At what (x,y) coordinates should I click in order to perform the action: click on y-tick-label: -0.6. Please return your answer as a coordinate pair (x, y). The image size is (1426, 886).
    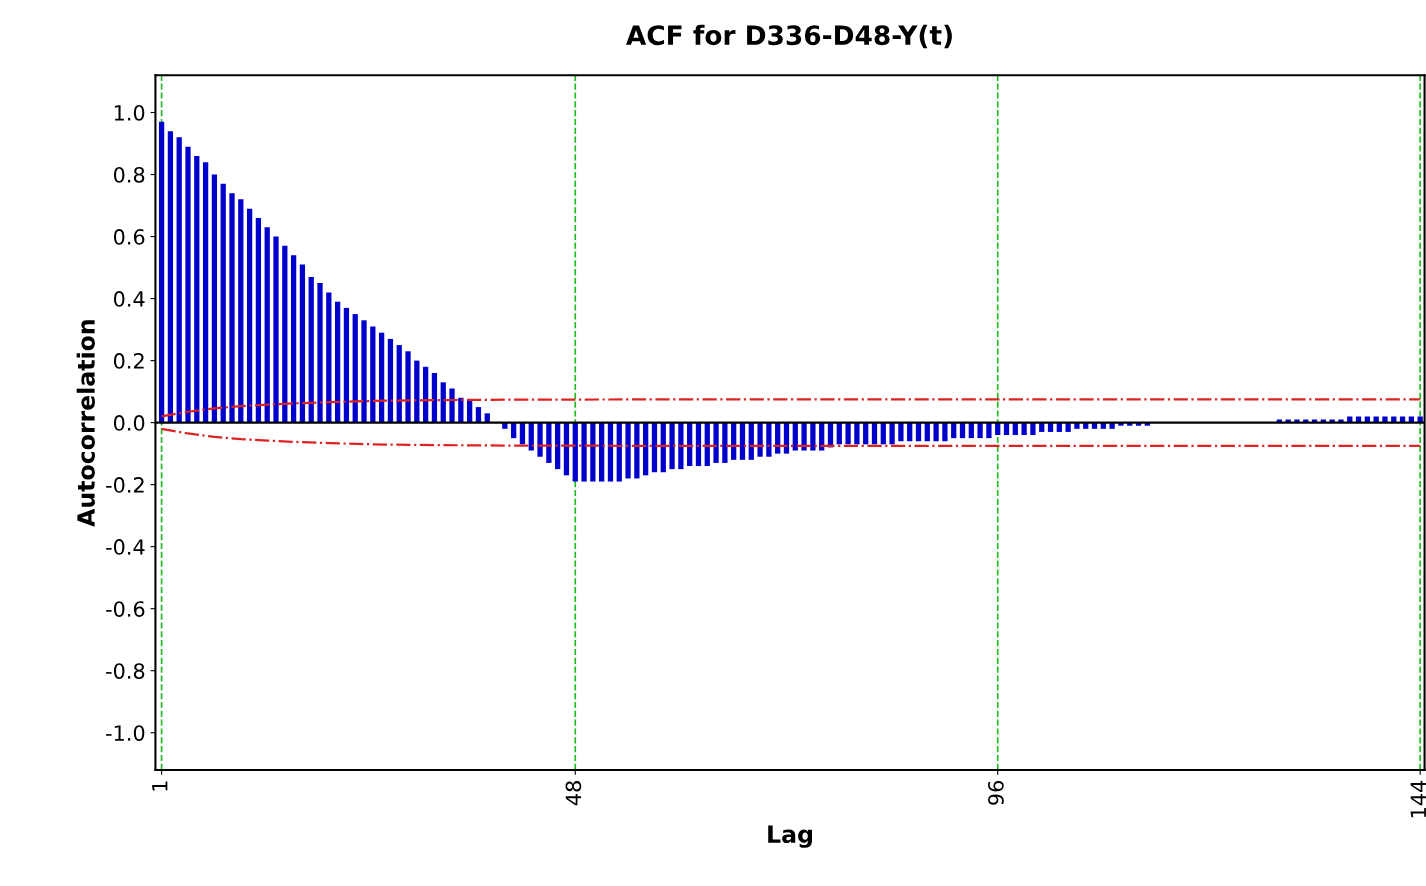
    Looking at the image, I should click on (125, 609).